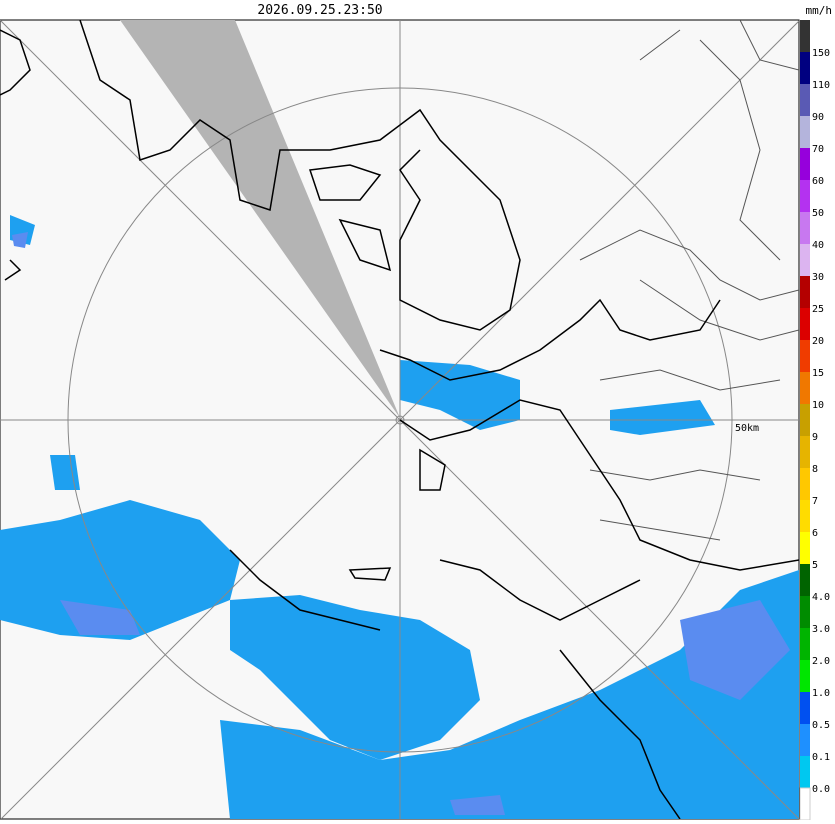 The height and width of the screenshot is (824, 835). I want to click on legend-label: 70, so click(818, 149).